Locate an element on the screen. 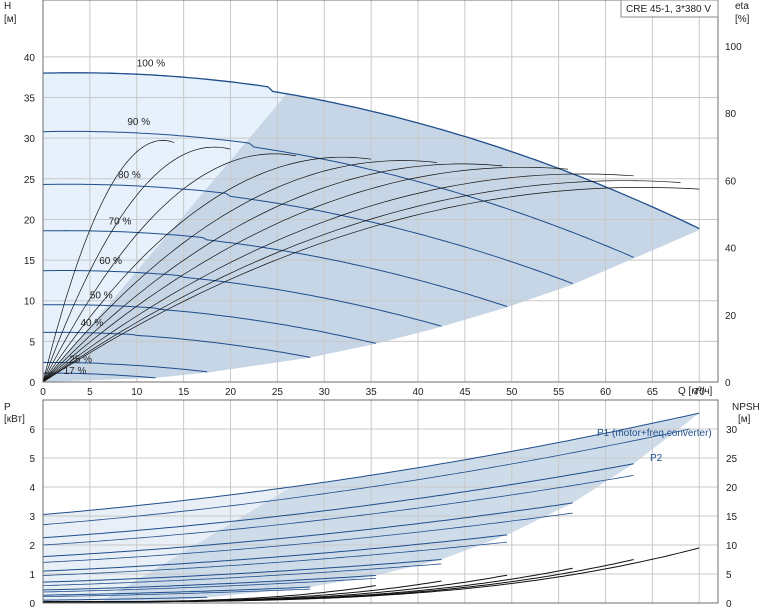 This screenshot has width=774, height=611. speed-curve-label: 40 % is located at coordinates (92, 323).